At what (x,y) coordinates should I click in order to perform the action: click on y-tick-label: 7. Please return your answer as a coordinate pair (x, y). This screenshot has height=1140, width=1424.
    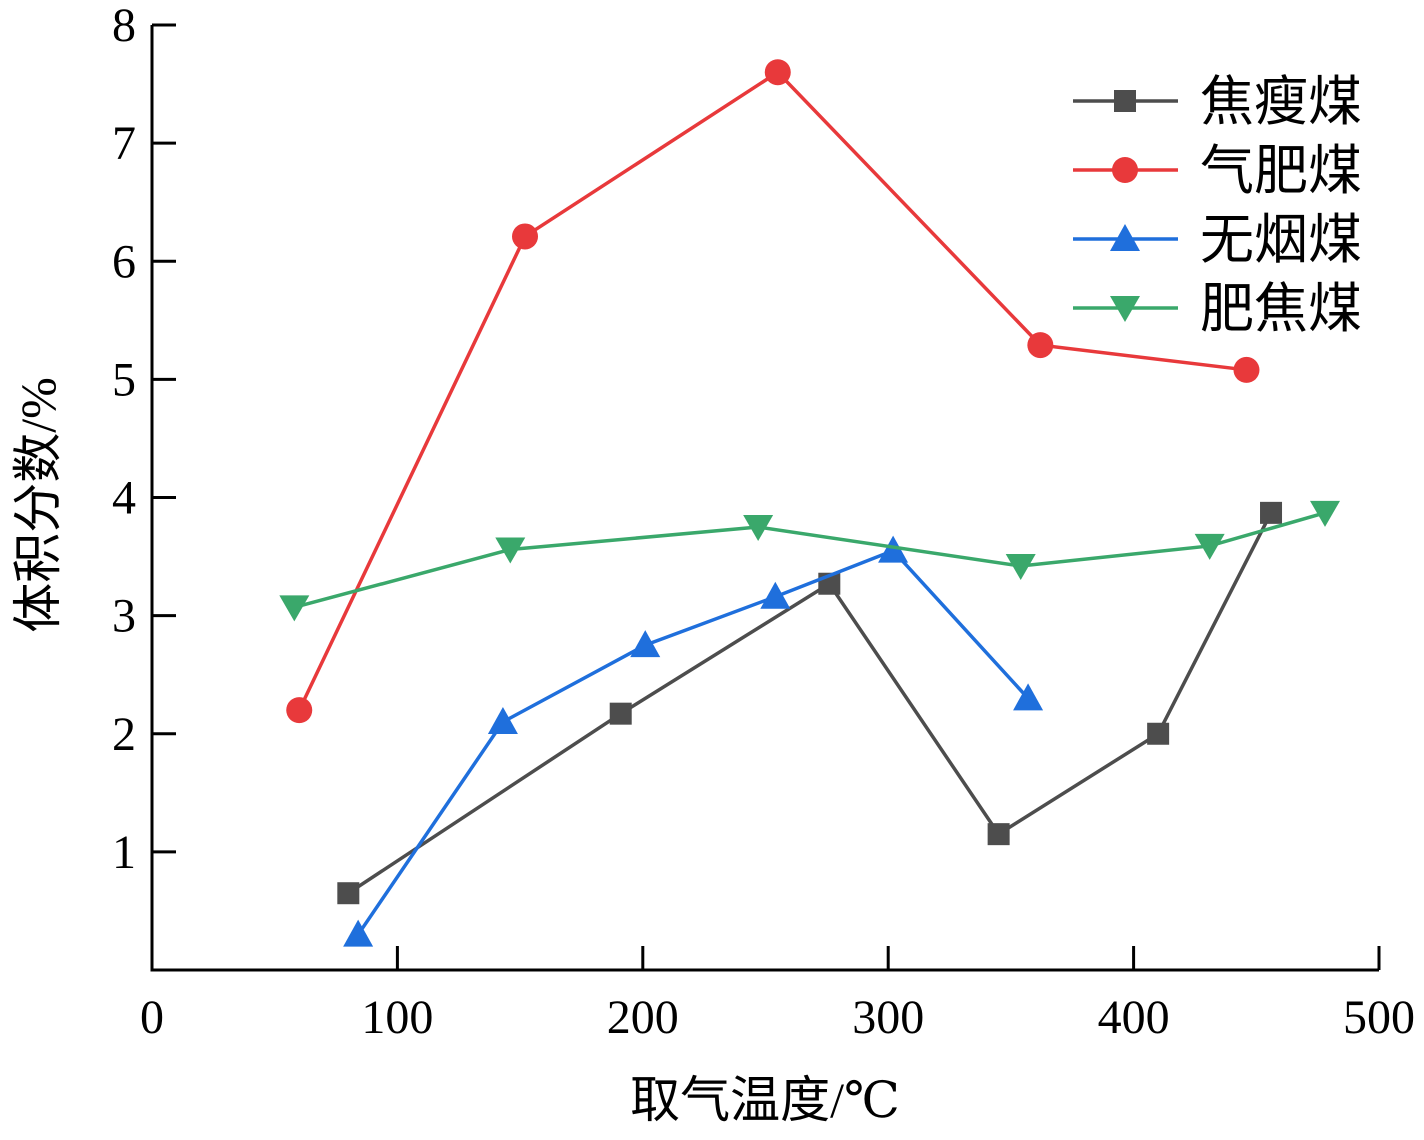
    Looking at the image, I should click on (124, 143).